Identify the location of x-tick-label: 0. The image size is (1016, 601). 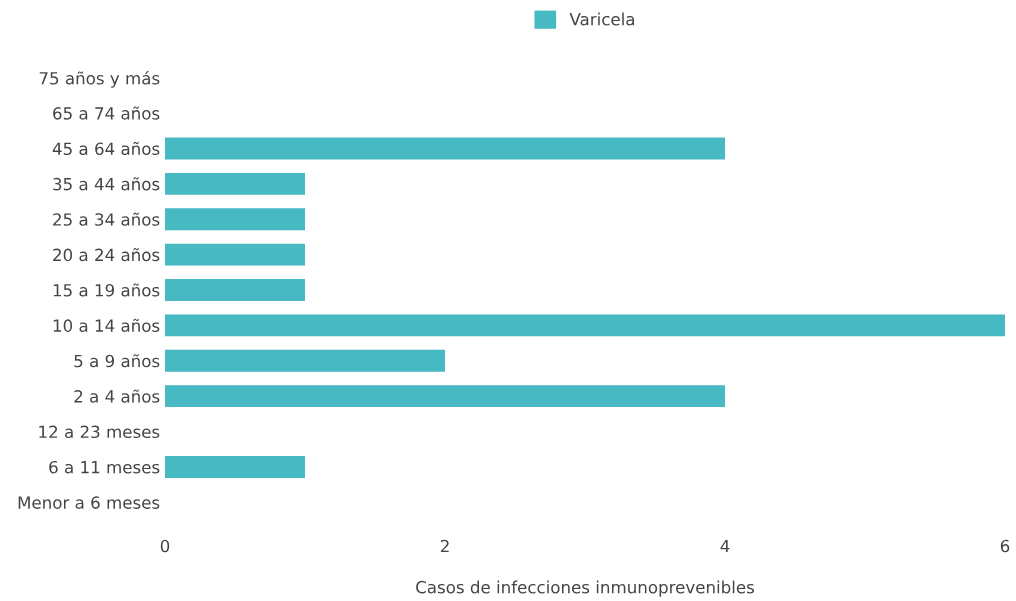
(165, 546).